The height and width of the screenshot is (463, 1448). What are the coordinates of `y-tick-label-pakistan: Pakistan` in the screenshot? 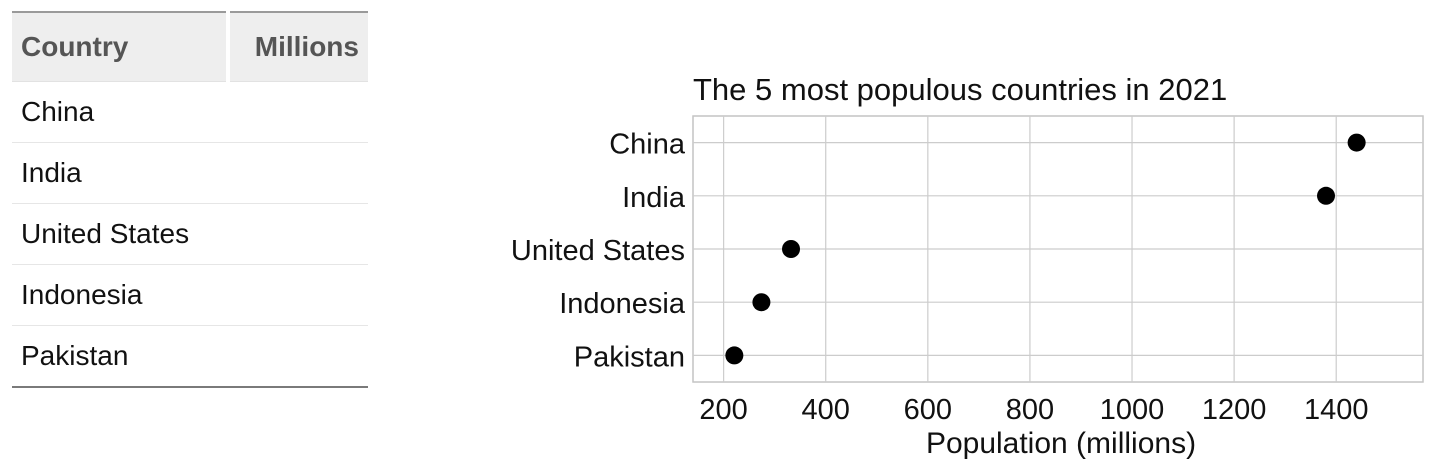 It's located at (629, 357).